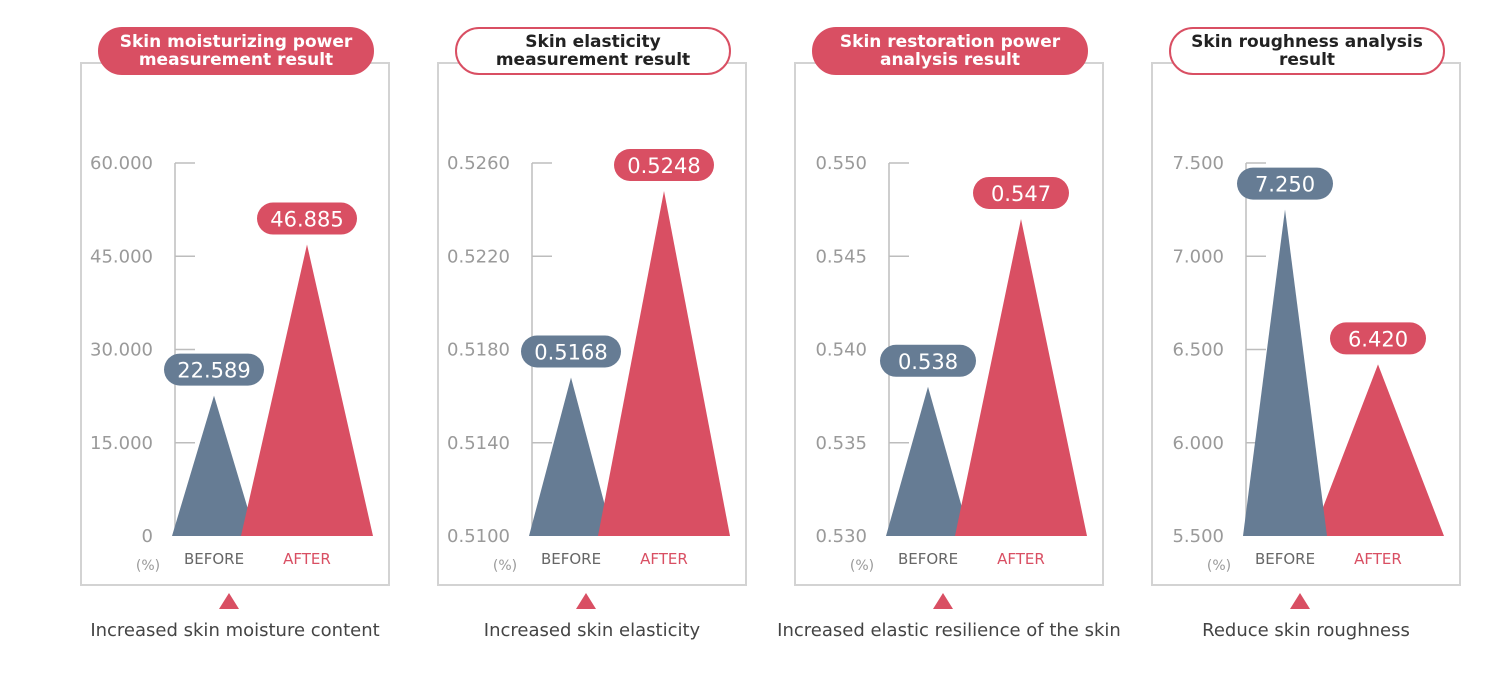 This screenshot has width=1500, height=681. Describe the element at coordinates (478, 256) in the screenshot. I see `y-tick-label: 0.5220` at that location.